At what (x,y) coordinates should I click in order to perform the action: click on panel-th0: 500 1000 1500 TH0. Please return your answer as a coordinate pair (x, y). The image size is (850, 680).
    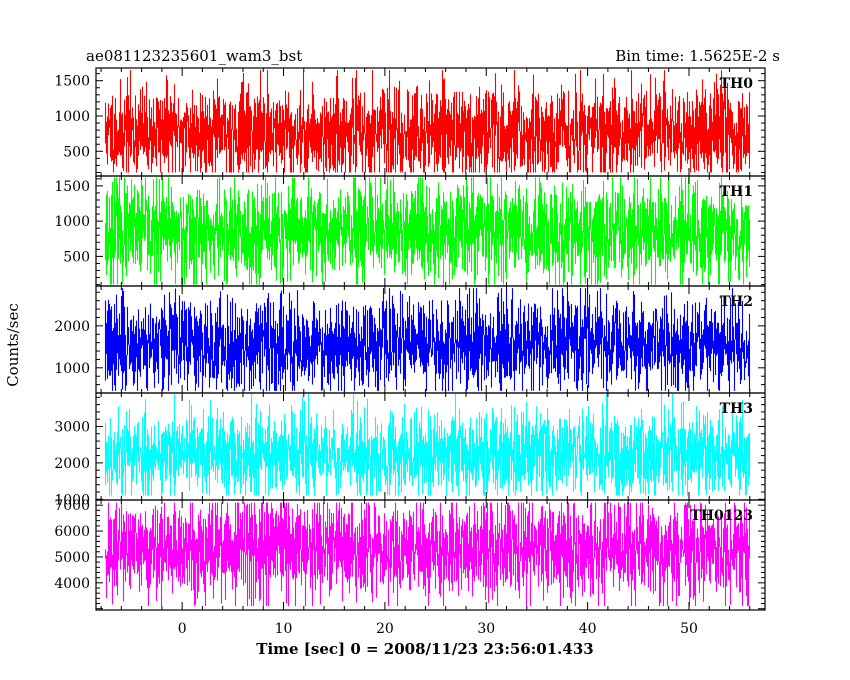
    Looking at the image, I should click on (410, 122).